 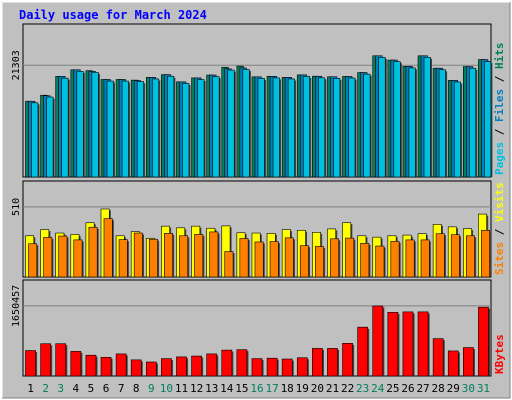 What do you see at coordinates (16, 306) in the screenshot?
I see `panel-kbytes-ymax-label: 1650457` at bounding box center [16, 306].